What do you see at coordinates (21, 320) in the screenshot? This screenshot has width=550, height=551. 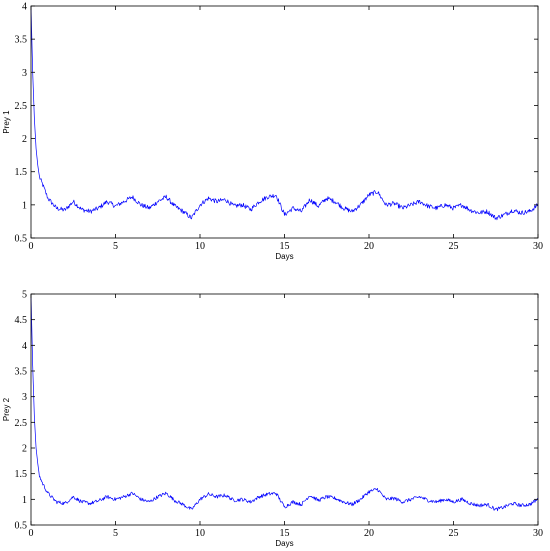 I see `y-tick-label: 4.5` at bounding box center [21, 320].